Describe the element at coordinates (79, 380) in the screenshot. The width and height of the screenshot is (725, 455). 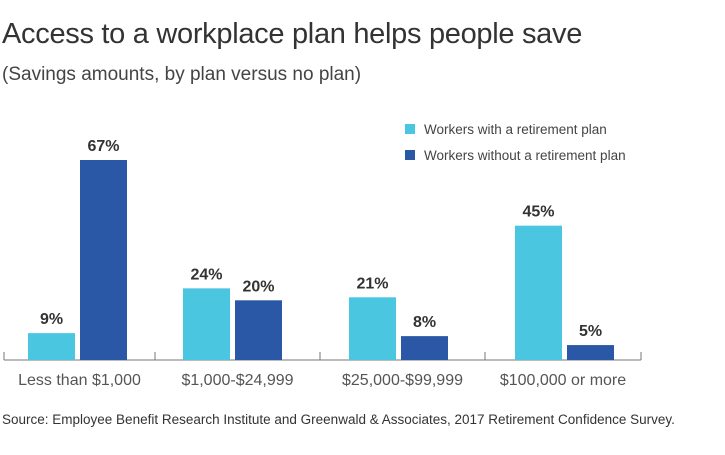
I see `x-tick-label: Less than $1,000` at that location.